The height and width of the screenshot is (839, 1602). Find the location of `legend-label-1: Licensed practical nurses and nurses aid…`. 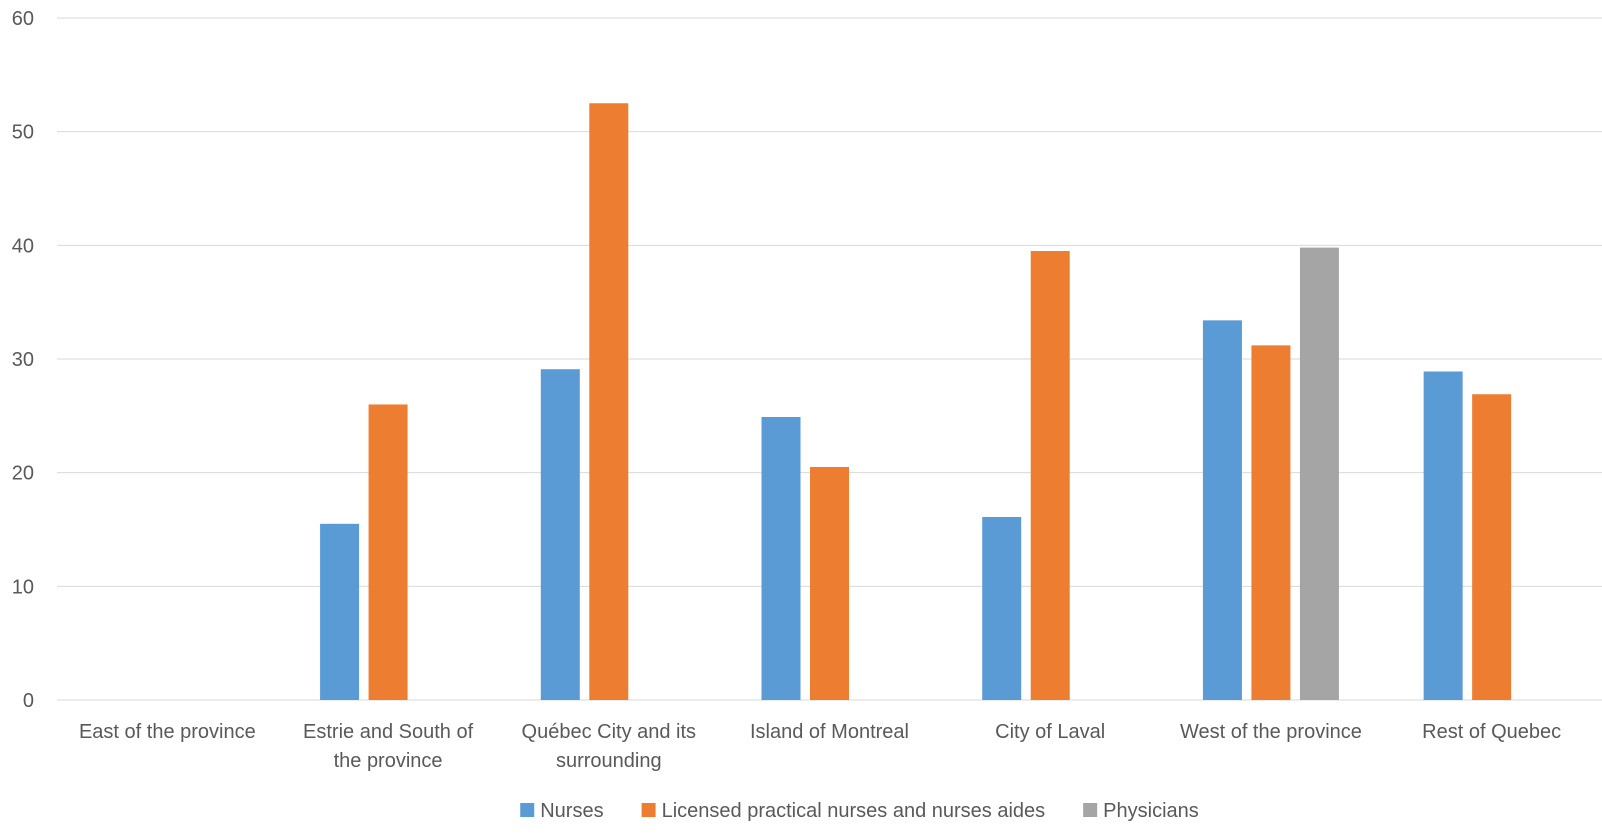

legend-label-1: Licensed practical nurses and nurses aid… is located at coordinates (854, 811).